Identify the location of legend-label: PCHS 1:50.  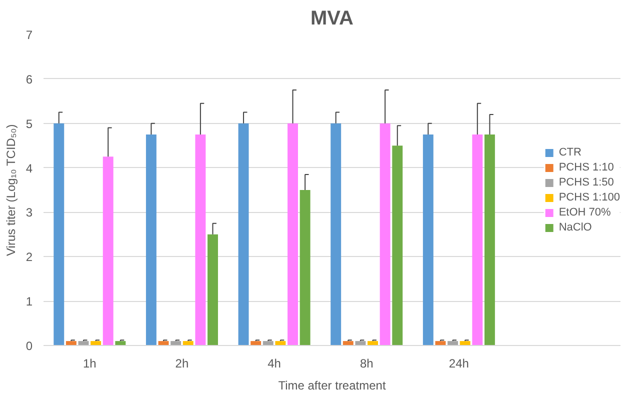
(586, 182).